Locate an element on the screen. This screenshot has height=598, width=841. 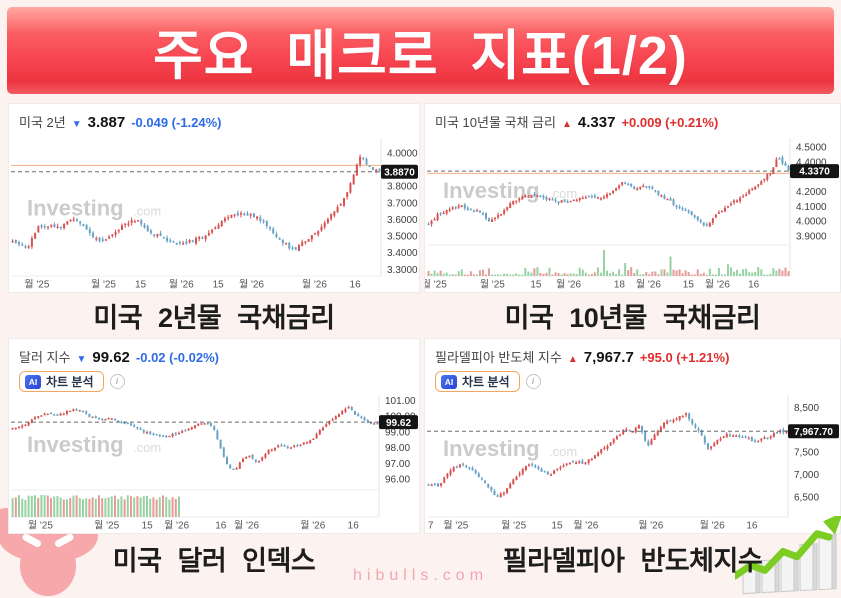
svg-text: 3.8870 is located at coordinates (399, 172).